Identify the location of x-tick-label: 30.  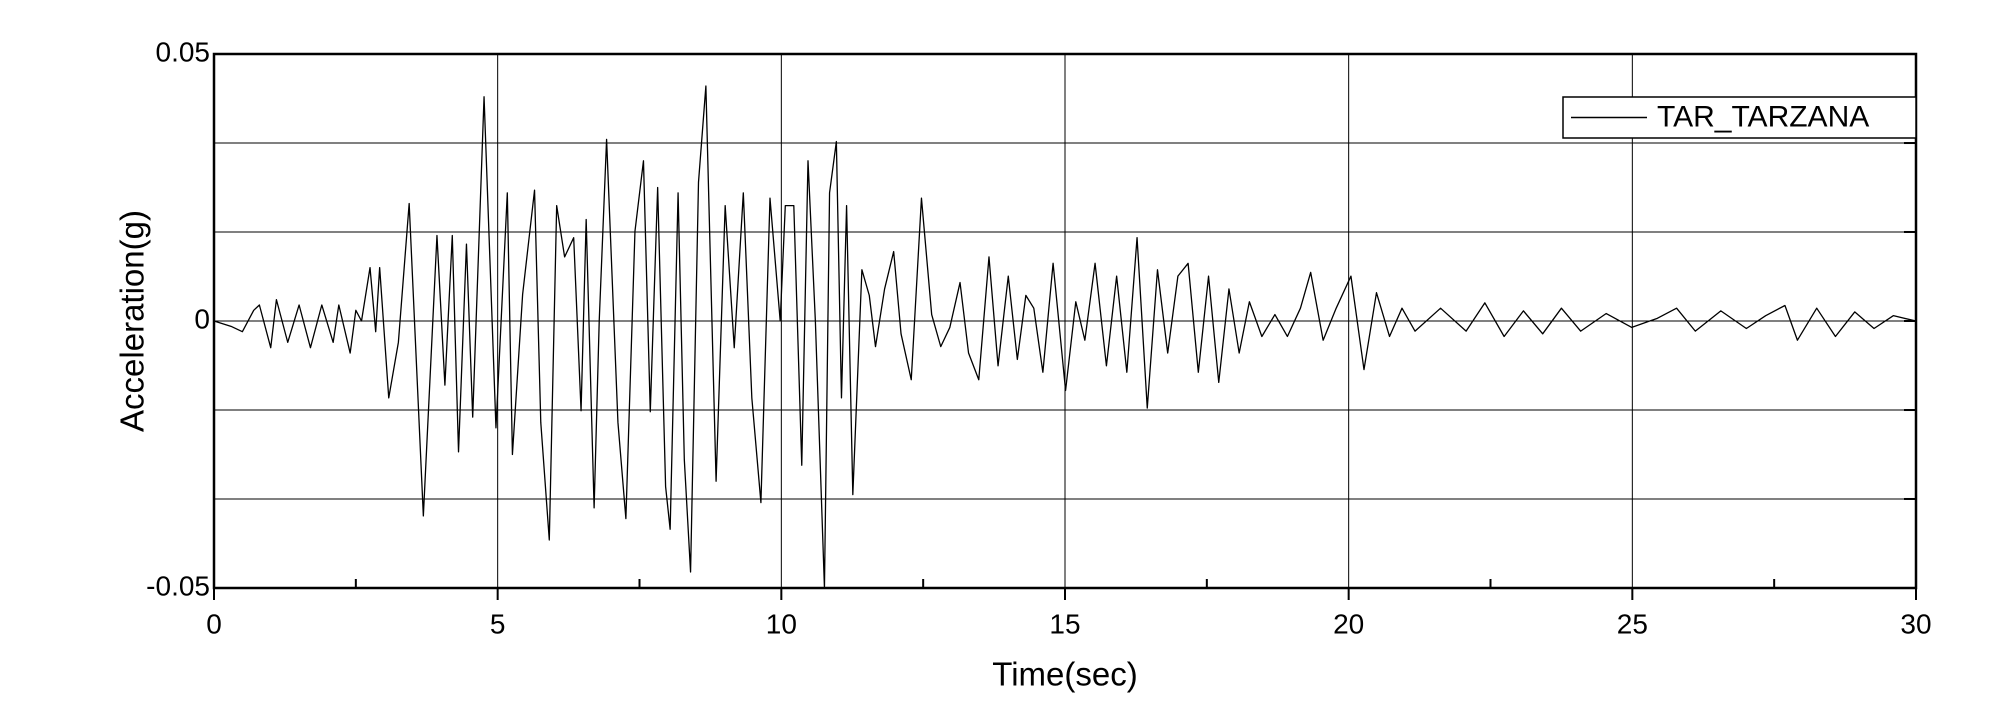
(1915, 623).